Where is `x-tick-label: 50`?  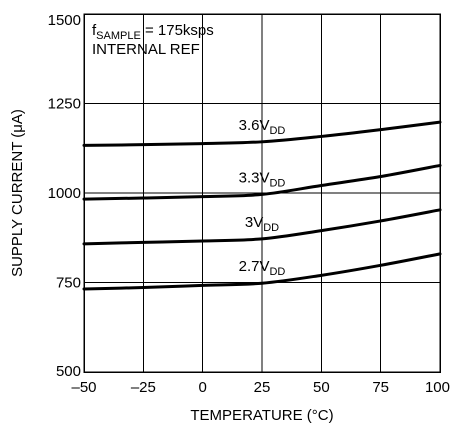 x-tick-label: 50 is located at coordinates (321, 387).